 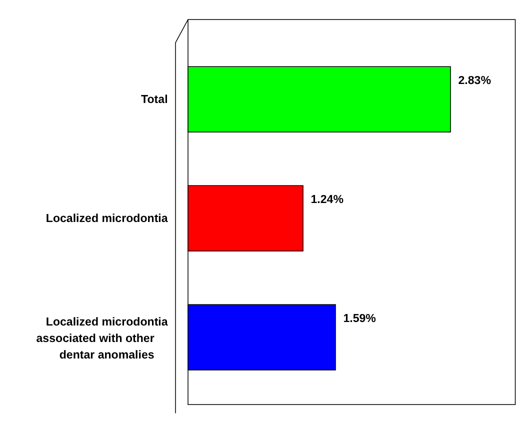 What do you see at coordinates (359, 318) in the screenshot?
I see `data-label: 1.59%` at bounding box center [359, 318].